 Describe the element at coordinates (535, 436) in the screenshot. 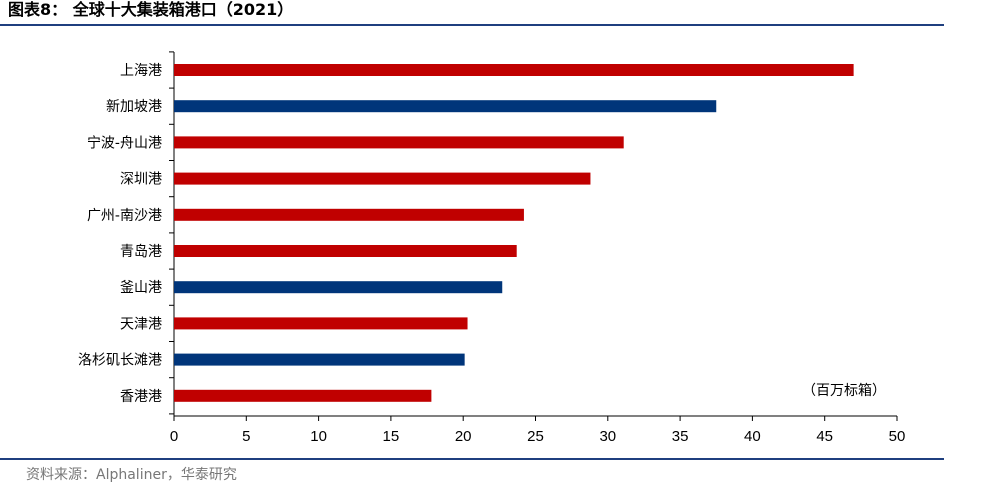

I see `x-tick-label: 25` at that location.